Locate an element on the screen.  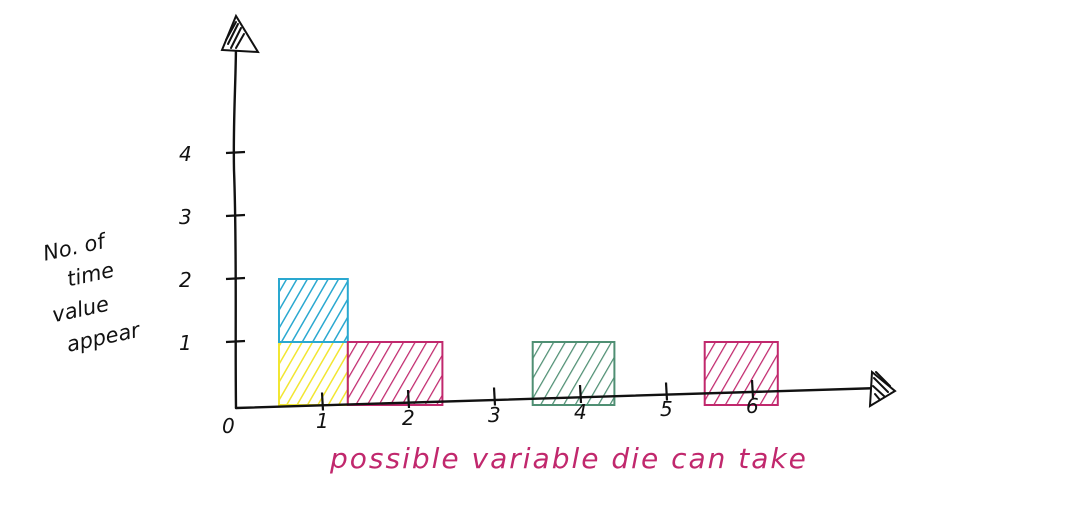
x-axis-line is located at coordinates (558, 398).